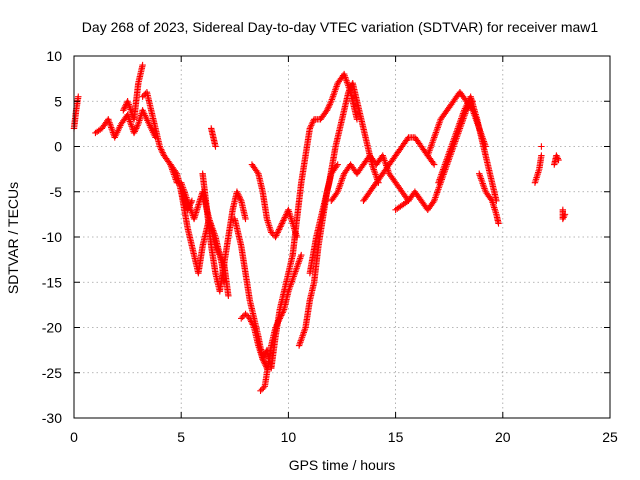  Describe the element at coordinates (503, 437) in the screenshot. I see `x-tick-label: 20` at that location.